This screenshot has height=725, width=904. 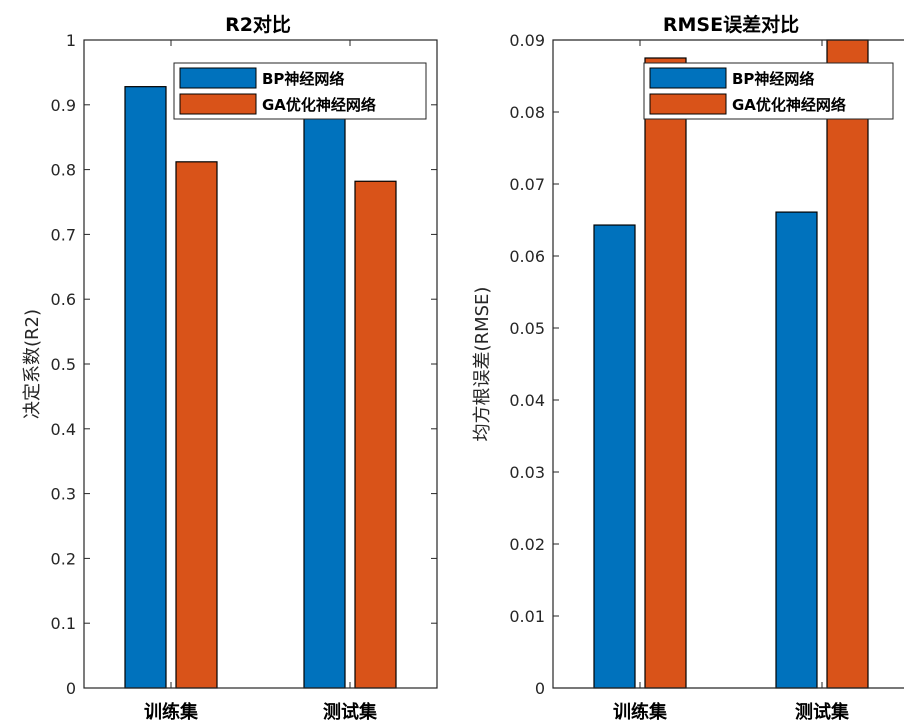 What do you see at coordinates (63, 364) in the screenshot?
I see `y-tick-label: 0.5` at bounding box center [63, 364].